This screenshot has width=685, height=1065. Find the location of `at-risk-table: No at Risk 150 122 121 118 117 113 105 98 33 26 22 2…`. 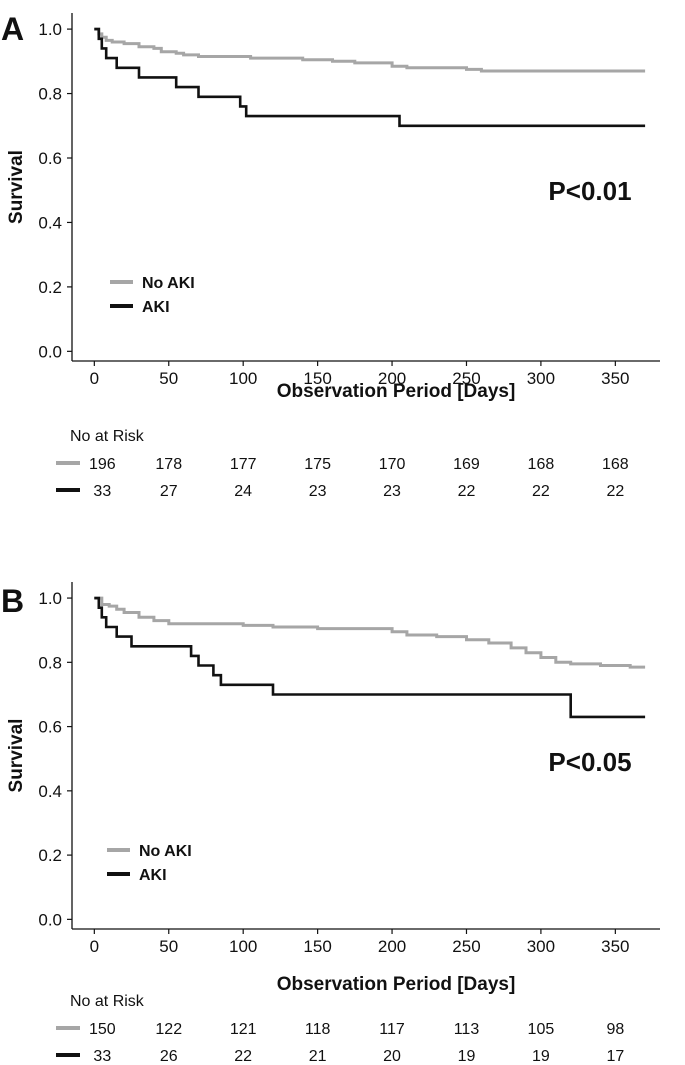

at-risk-table: No at Risk 150 122 121 118 117 113 105 98 33 26 22 2… is located at coordinates (340, 1029).